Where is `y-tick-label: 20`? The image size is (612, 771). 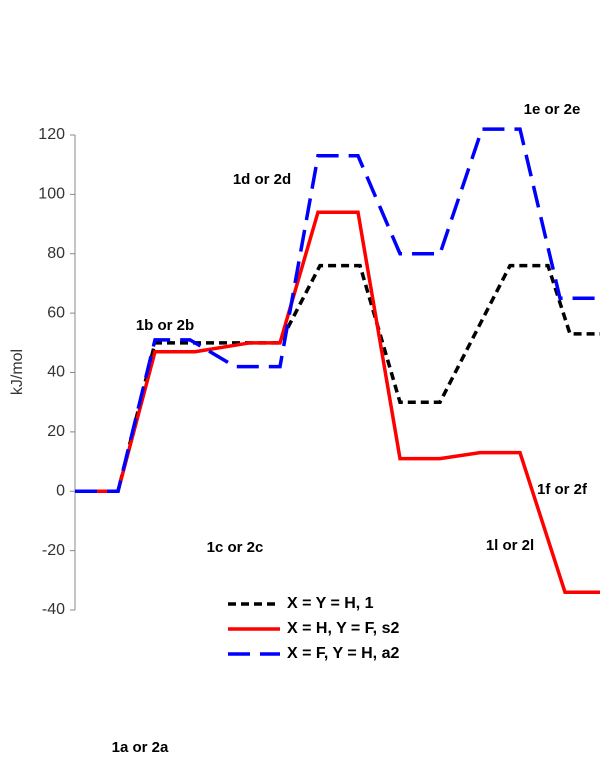 y-tick-label: 20 is located at coordinates (56, 431).